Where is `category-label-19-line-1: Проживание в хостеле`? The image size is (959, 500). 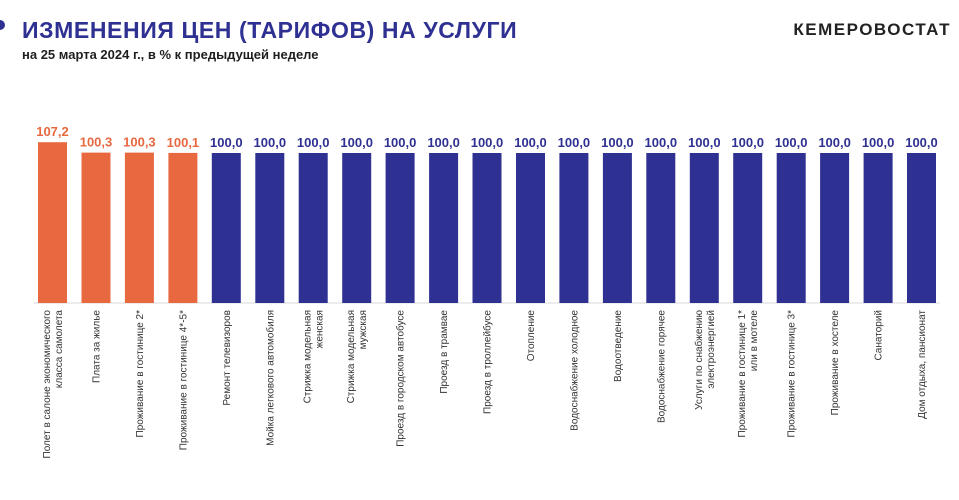 category-label-19-line-1: Проживание в хостеле is located at coordinates (835, 363).